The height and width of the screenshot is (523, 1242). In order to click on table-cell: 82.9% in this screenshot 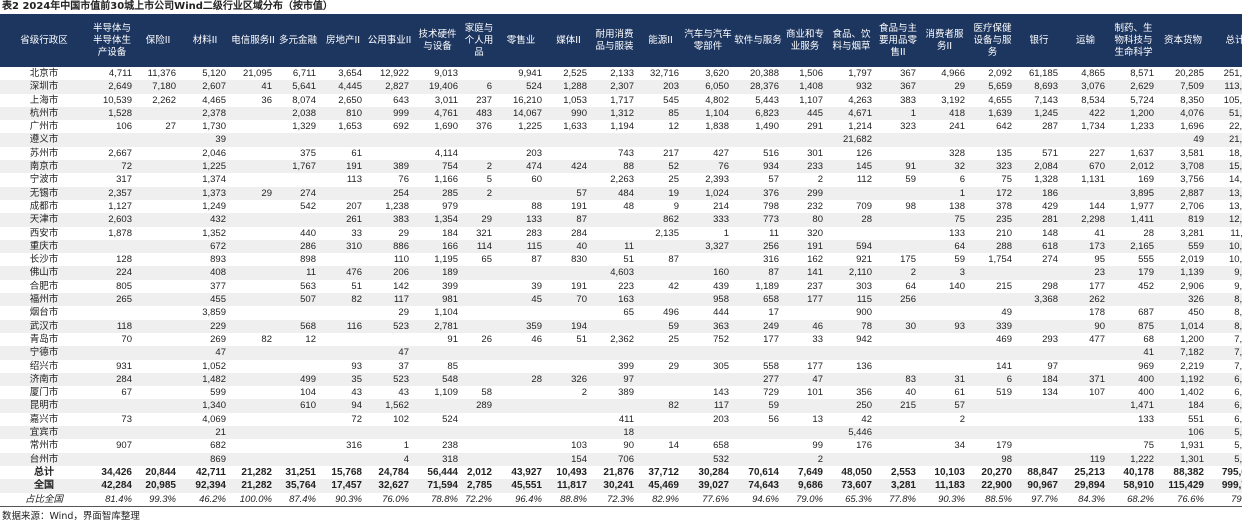, I will do `click(660, 499)`.